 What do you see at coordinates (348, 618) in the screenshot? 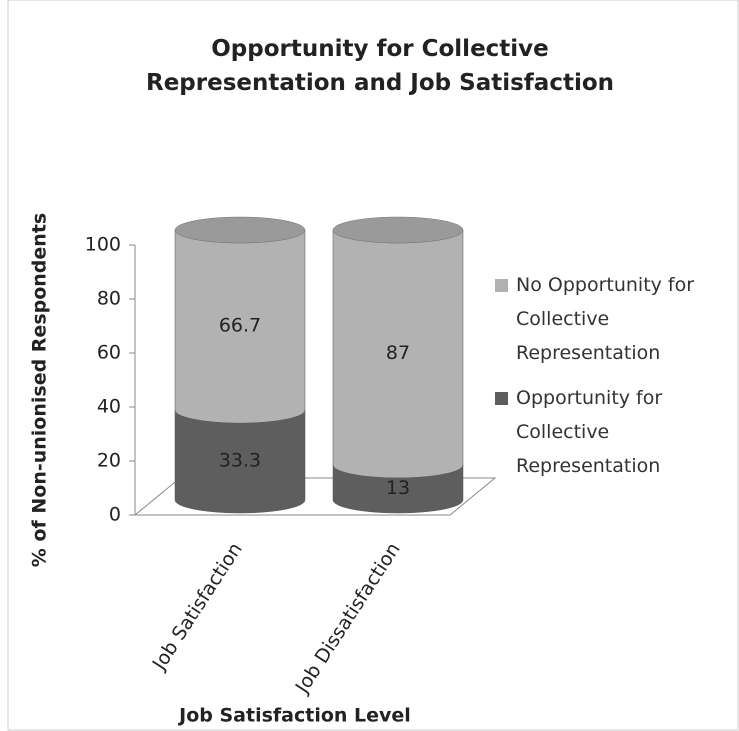
I see `x-tick-label: Job Dissatisfaction` at bounding box center [348, 618].